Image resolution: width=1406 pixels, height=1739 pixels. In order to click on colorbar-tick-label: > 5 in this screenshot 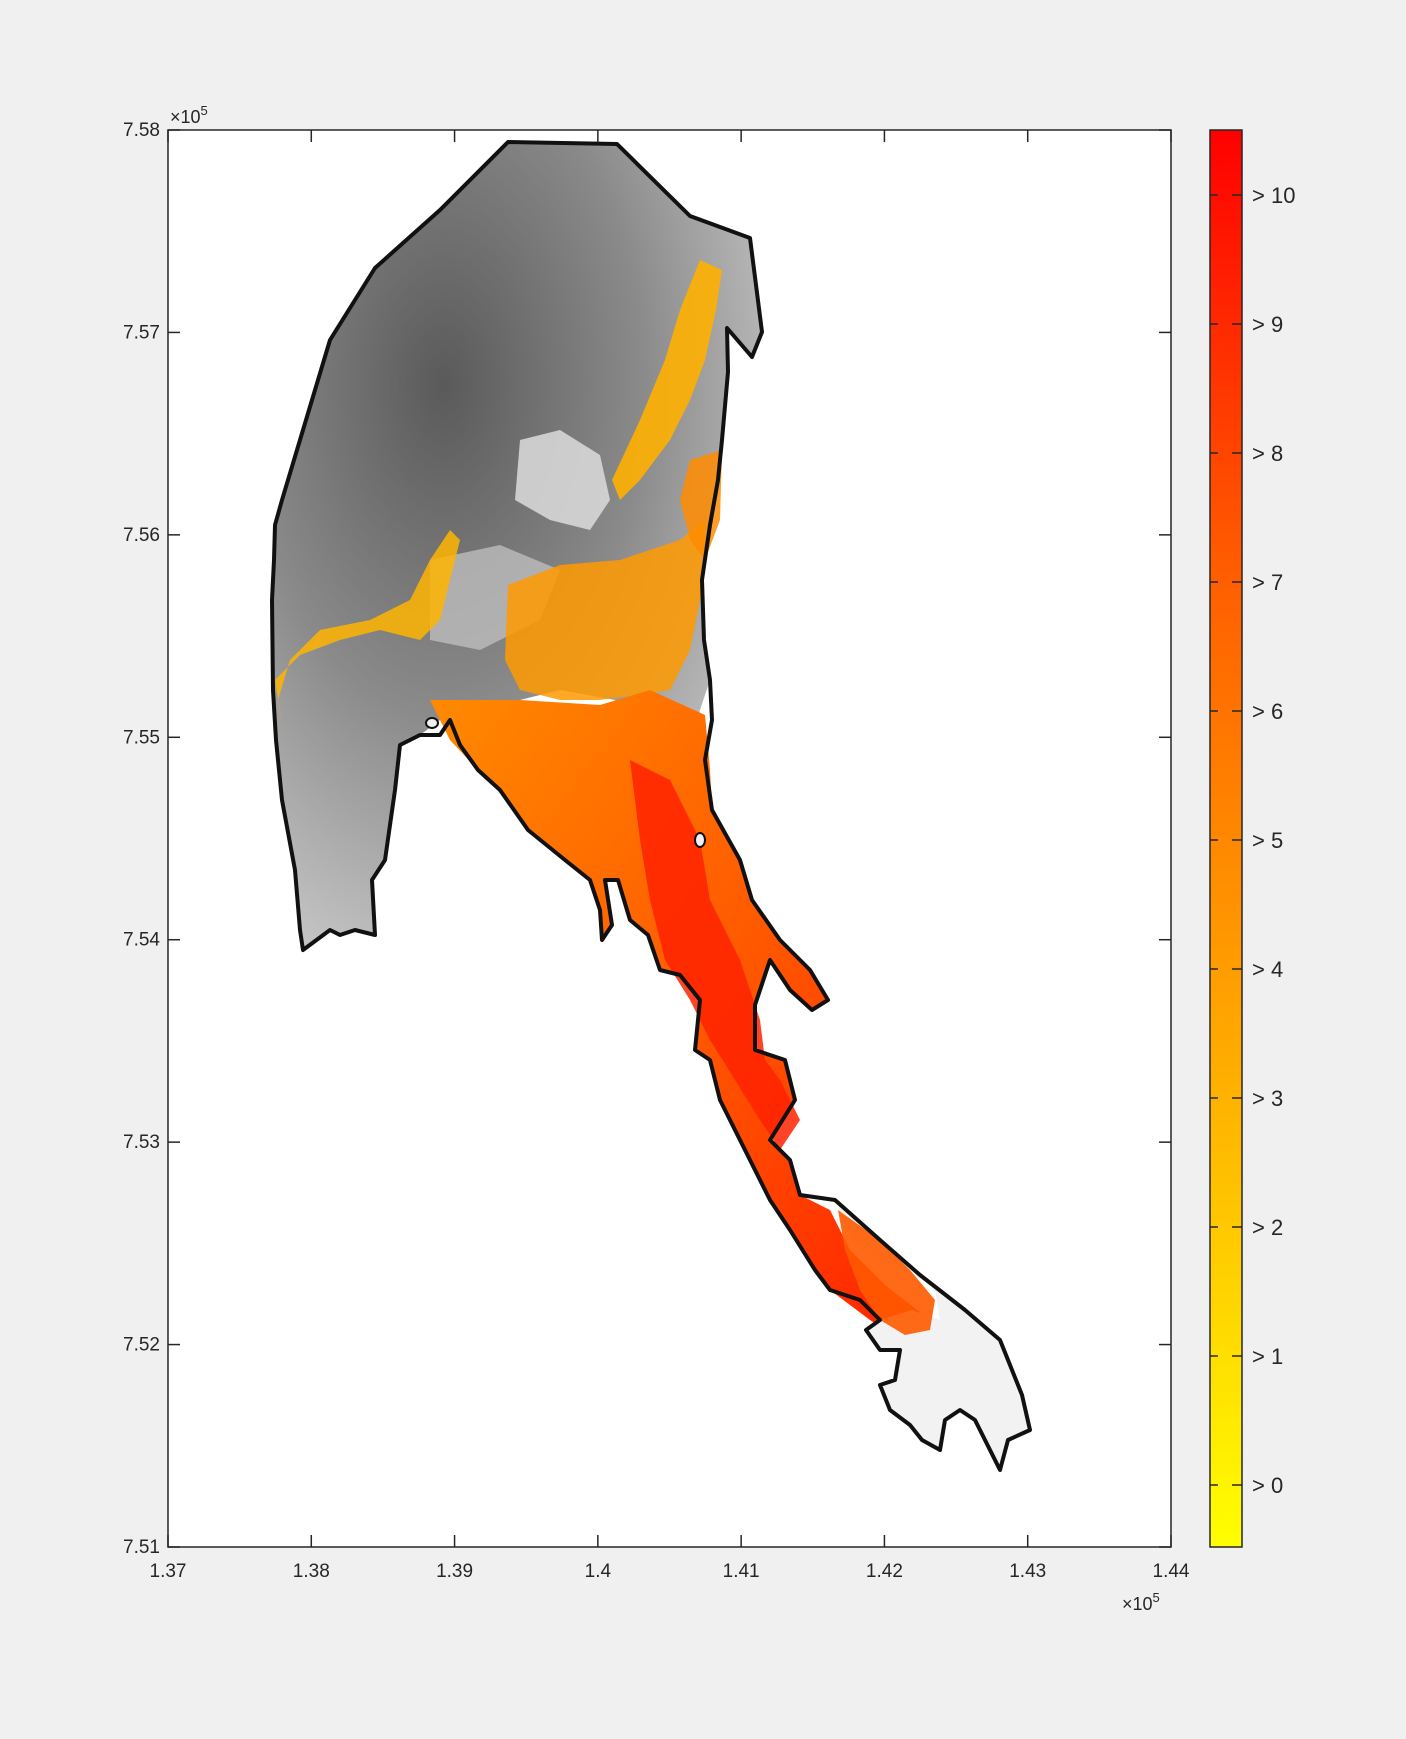, I will do `click(1267, 840)`.